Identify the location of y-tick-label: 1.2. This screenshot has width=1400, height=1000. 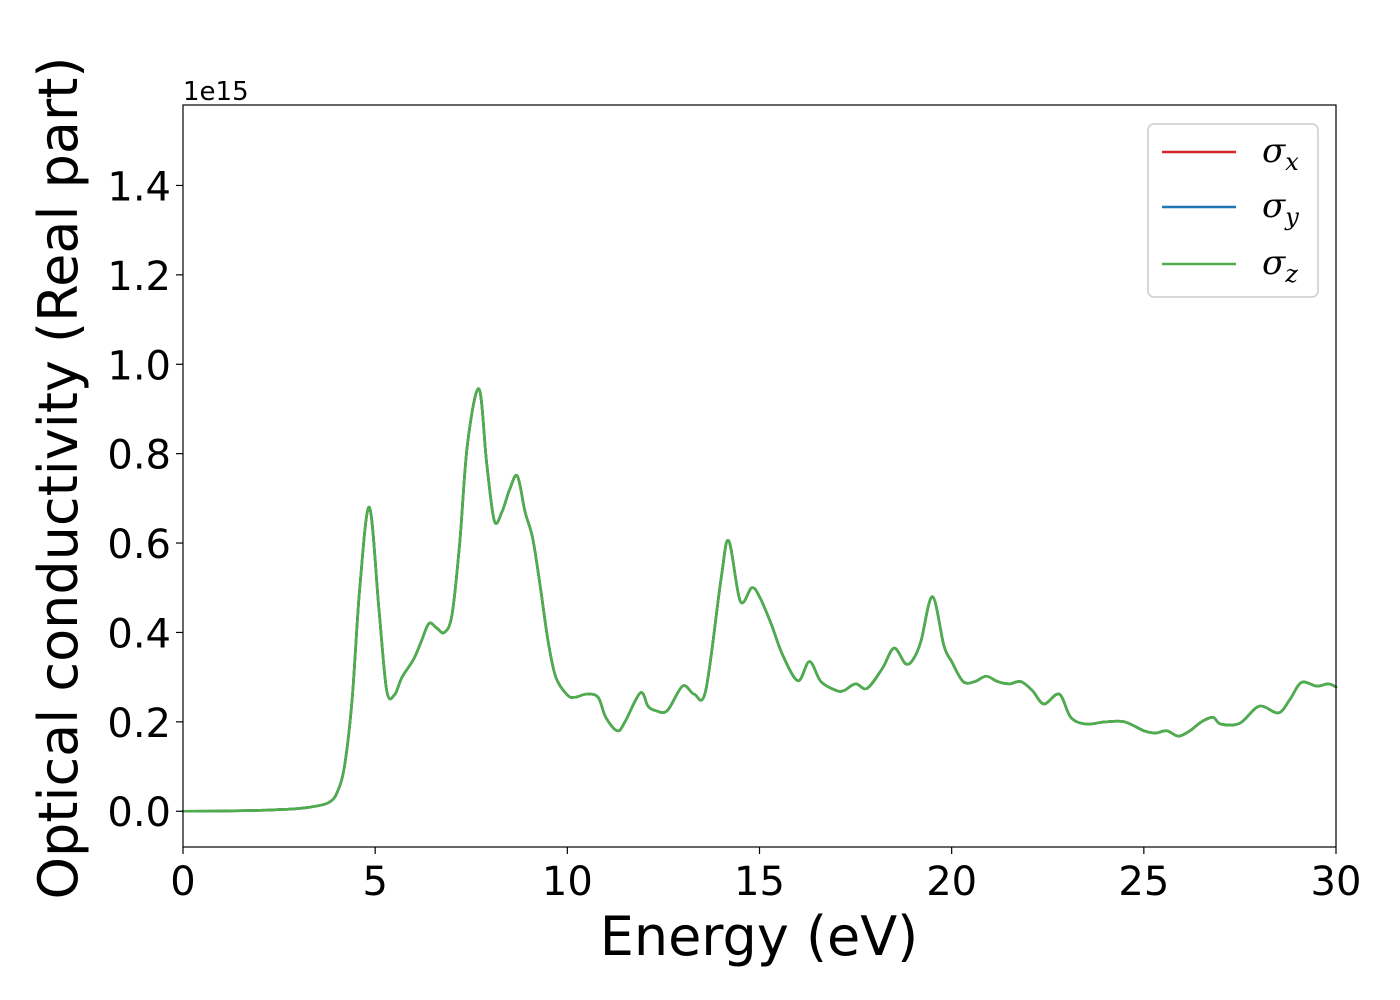
(139, 277).